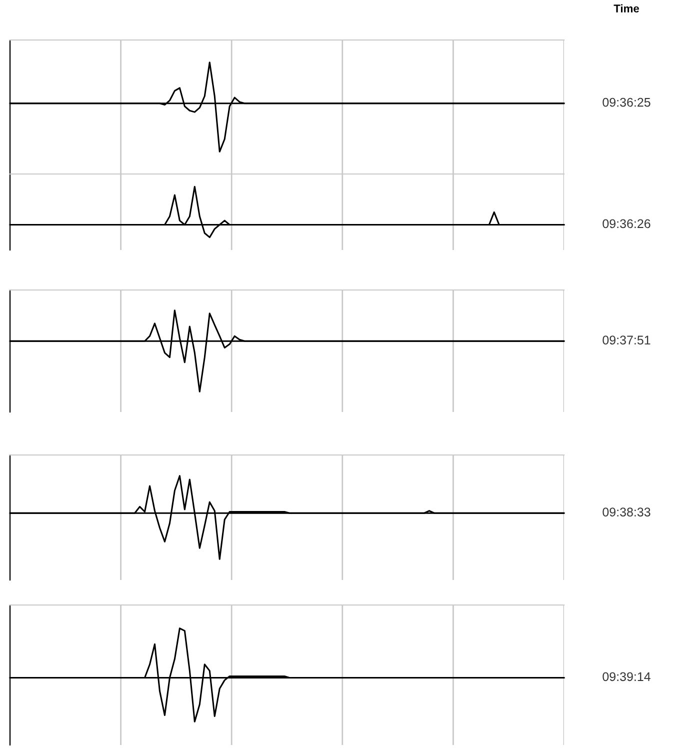 This screenshot has height=756, width=679. I want to click on text: Time, so click(626, 8).